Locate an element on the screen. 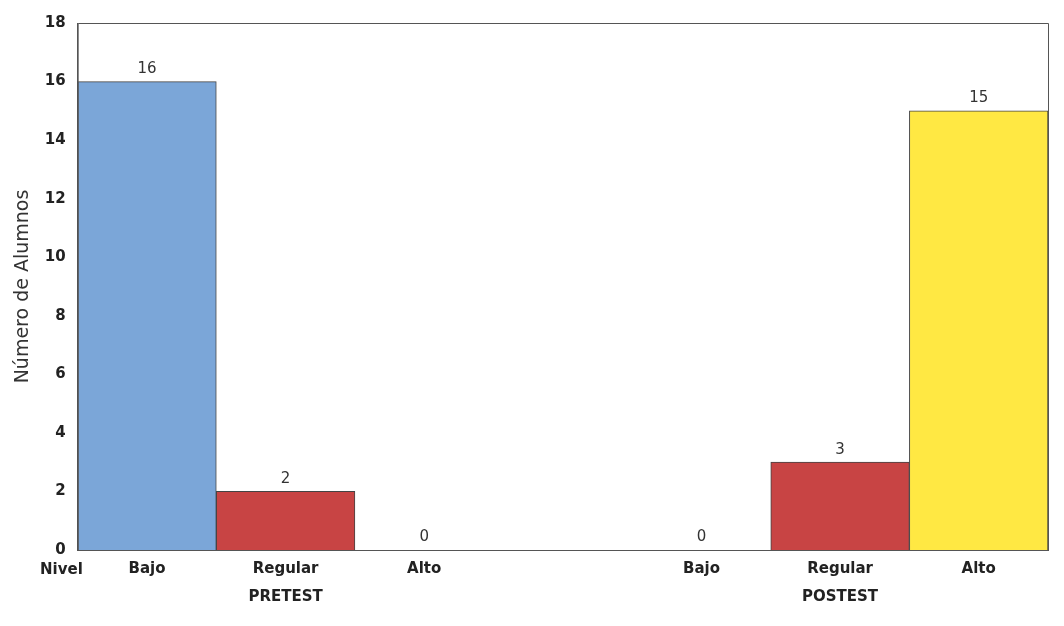 This screenshot has width=1064, height=626. y-tick-label: 14 is located at coordinates (55, 139).